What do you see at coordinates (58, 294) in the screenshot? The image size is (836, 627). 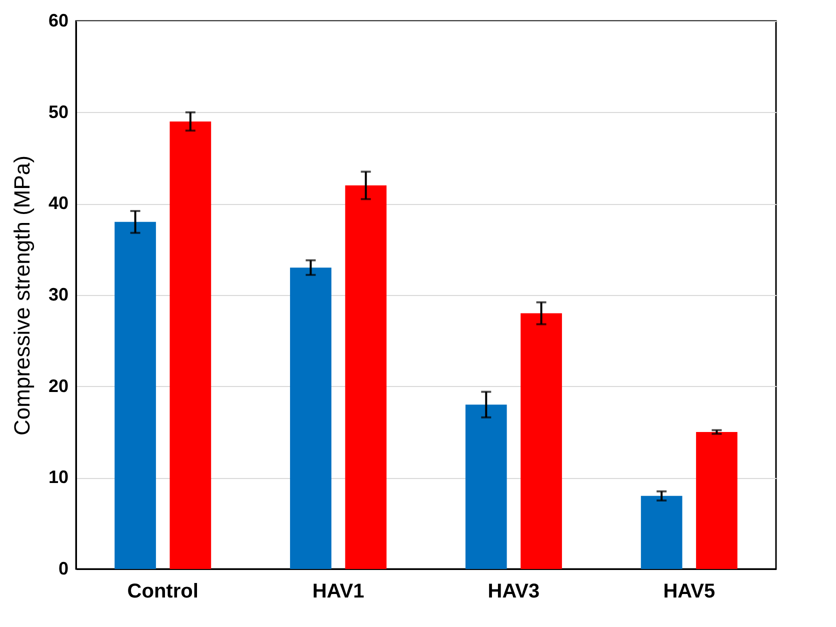 I see `y-tick-label: 30` at bounding box center [58, 294].